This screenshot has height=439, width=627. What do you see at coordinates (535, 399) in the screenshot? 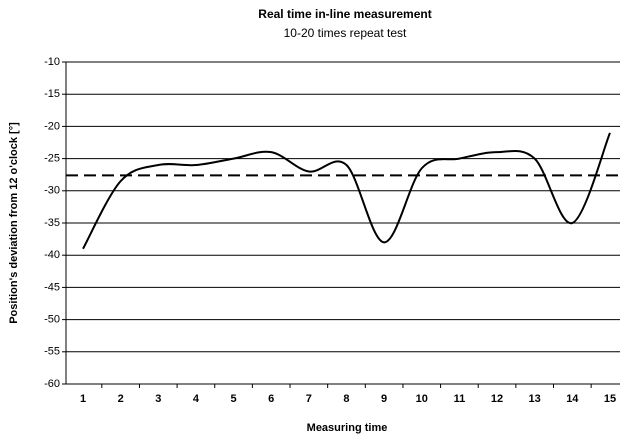
I see `x-tick-label: 13` at bounding box center [535, 399].